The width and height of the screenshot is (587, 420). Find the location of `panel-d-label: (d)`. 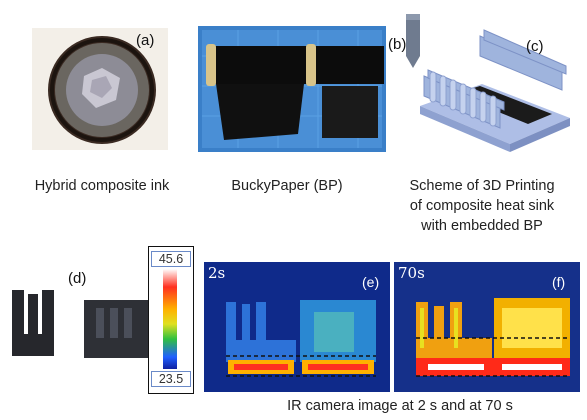

panel-d-label: (d) is located at coordinates (77, 278).